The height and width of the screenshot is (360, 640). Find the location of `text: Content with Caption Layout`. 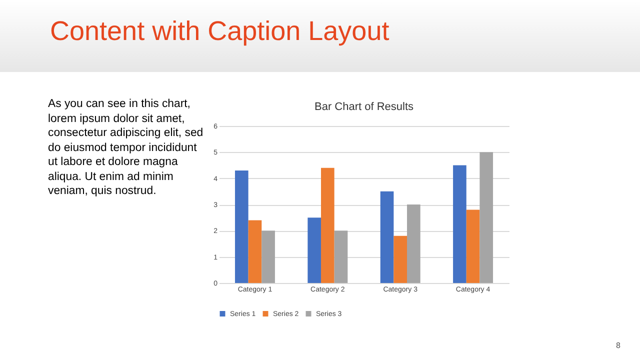

text: Content with Caption Layout is located at coordinates (220, 31).